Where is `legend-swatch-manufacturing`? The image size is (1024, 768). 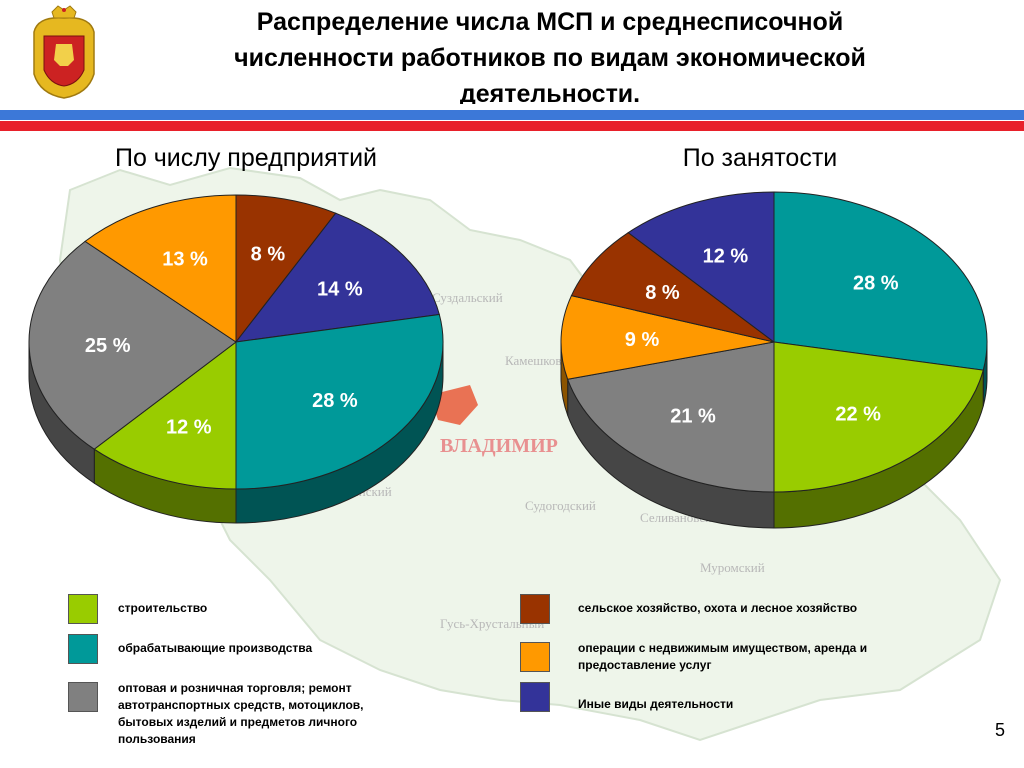
legend-swatch-manufacturing is located at coordinates (83, 649).